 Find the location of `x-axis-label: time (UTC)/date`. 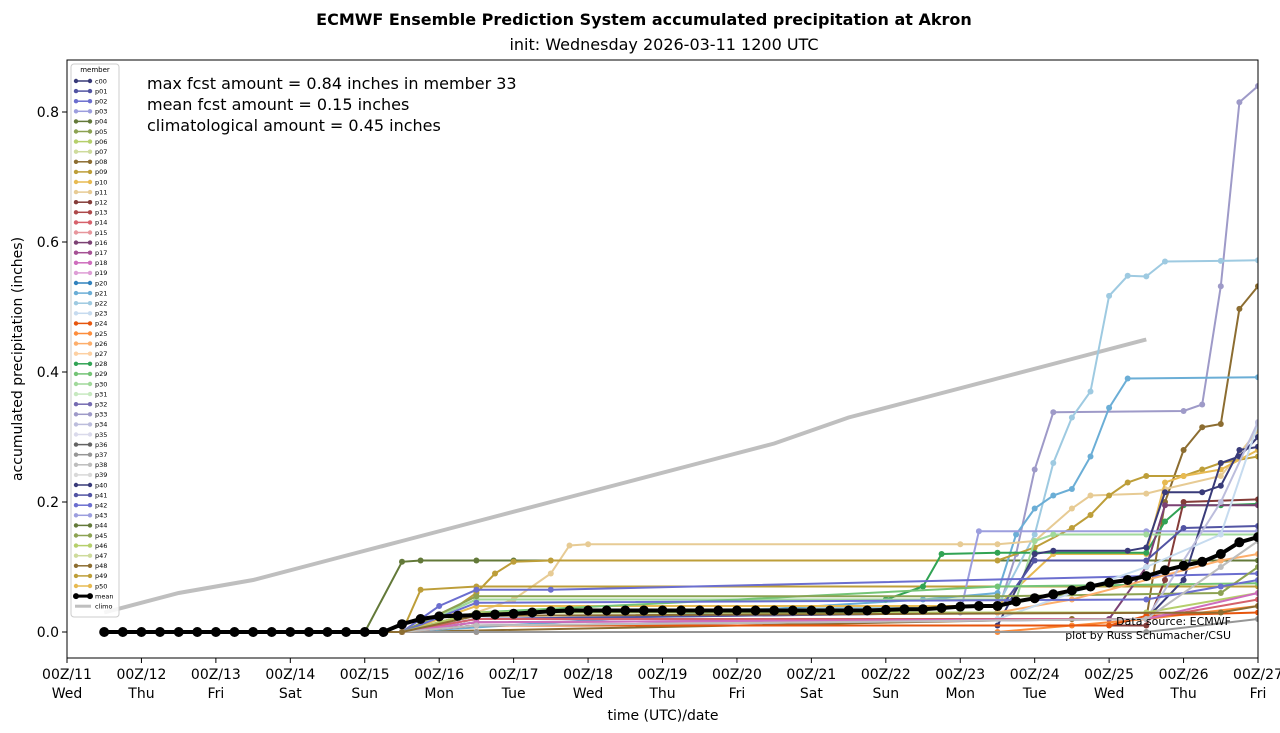

x-axis-label: time (UTC)/date is located at coordinates (662, 716).